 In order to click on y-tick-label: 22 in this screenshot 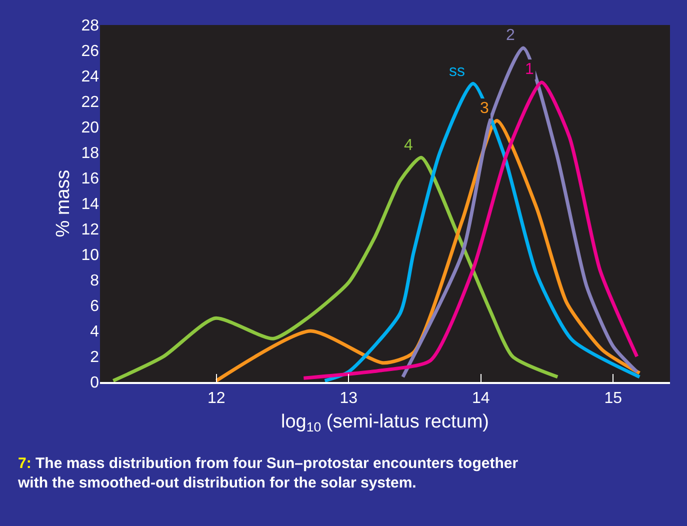, I will do `click(90, 103)`.